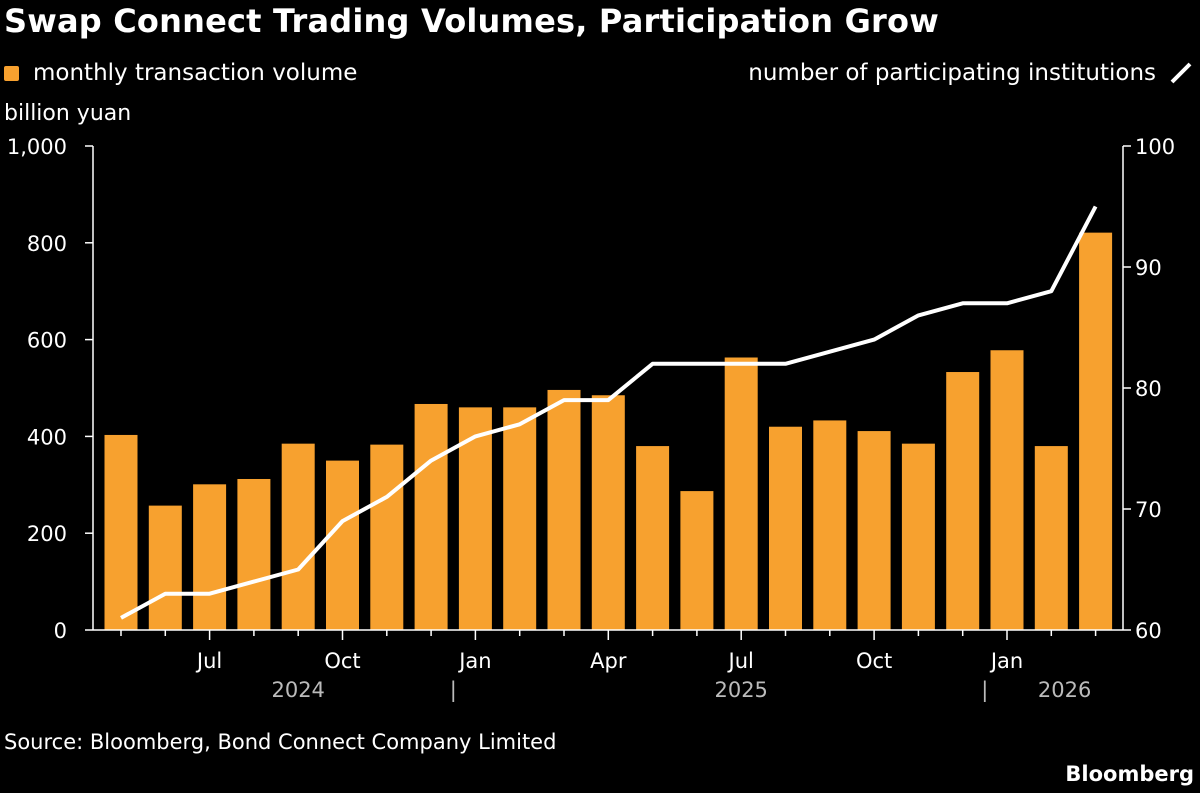 The height and width of the screenshot is (793, 1200). Describe the element at coordinates (1148, 389) in the screenshot. I see `right-tick-label: 80` at that location.